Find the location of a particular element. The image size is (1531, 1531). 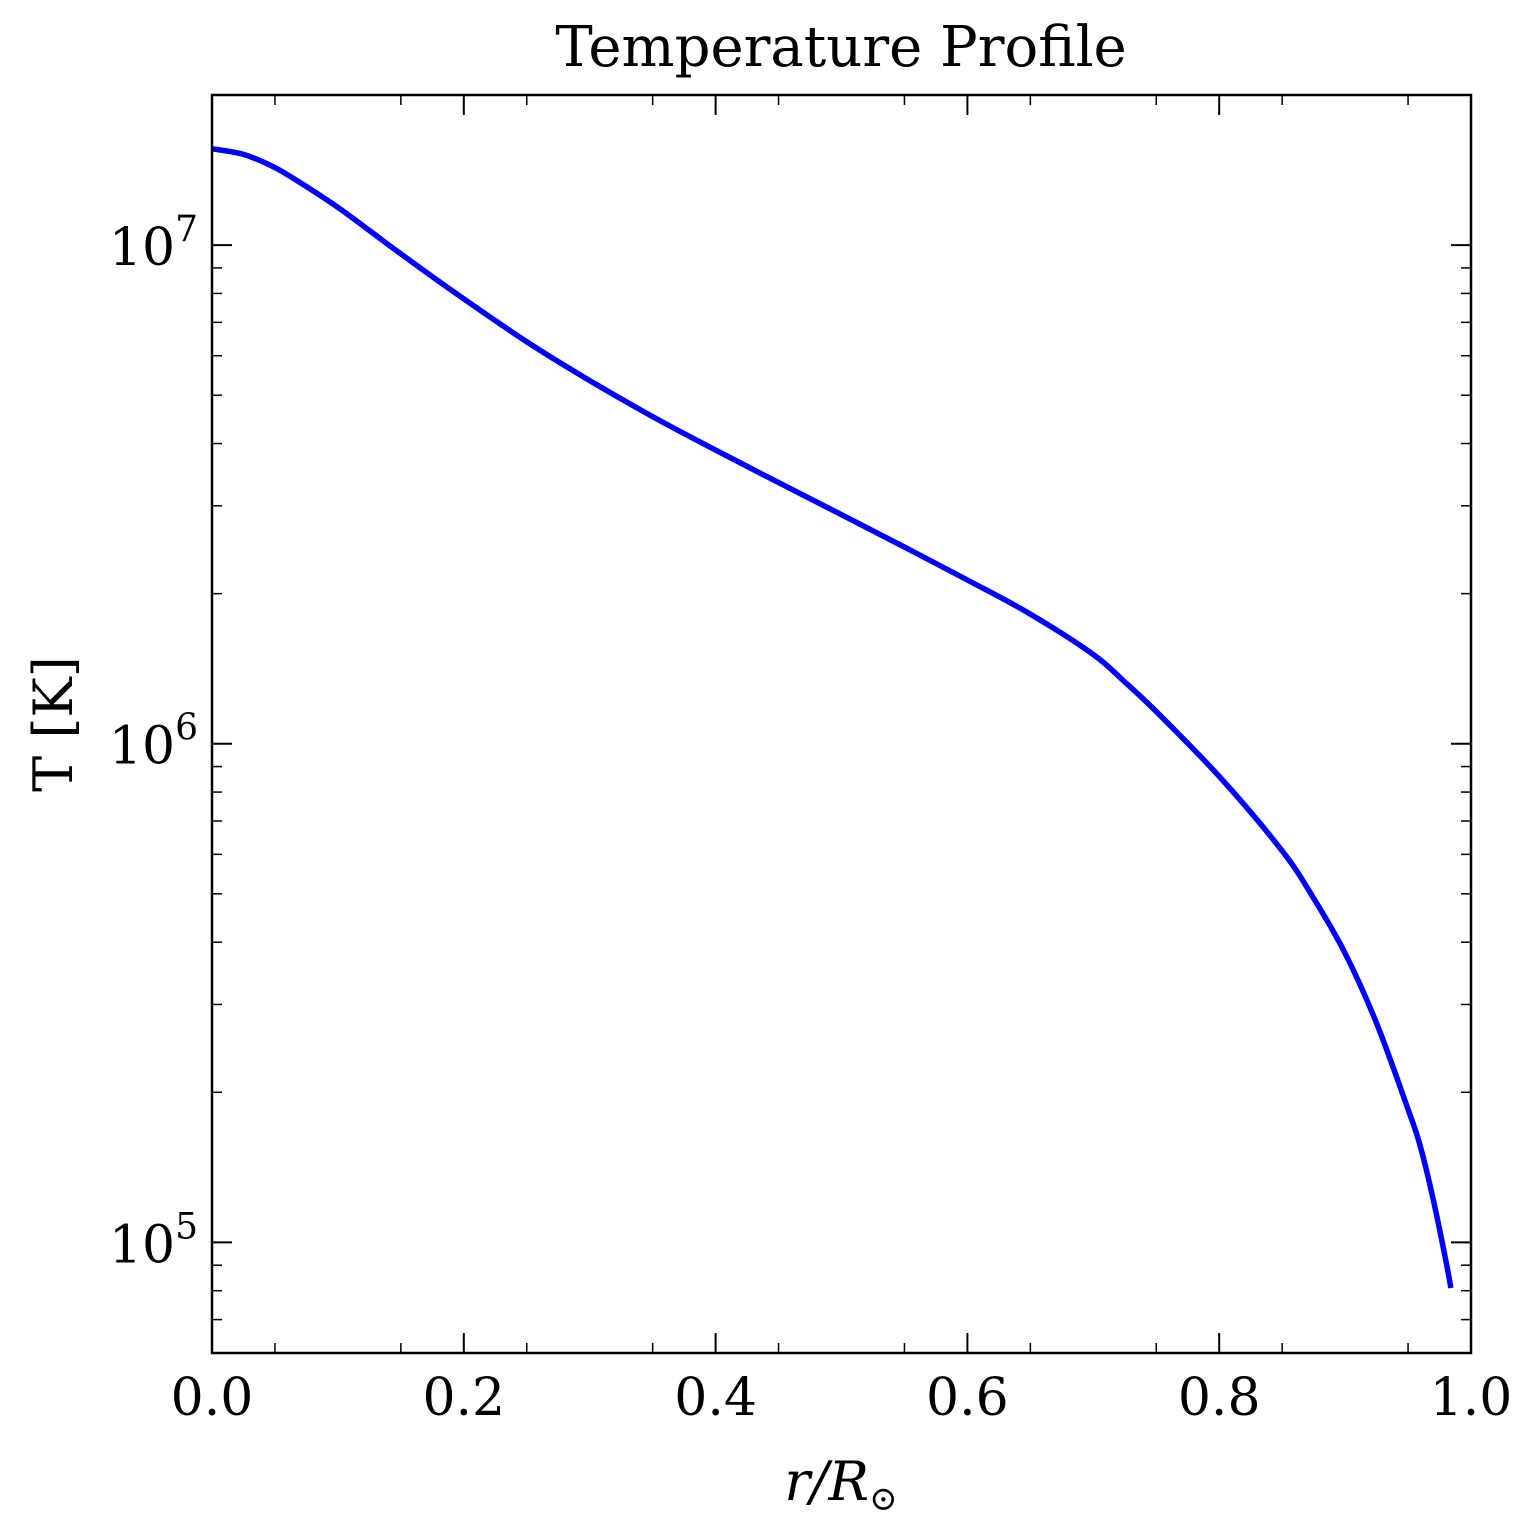

x-tick-label: 0.8 is located at coordinates (1219, 1398).